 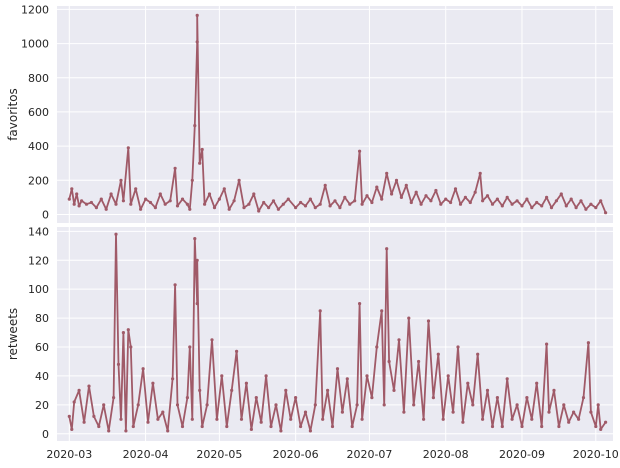 What do you see at coordinates (45, 434) in the screenshot?
I see `y-tick-label: 0` at bounding box center [45, 434].